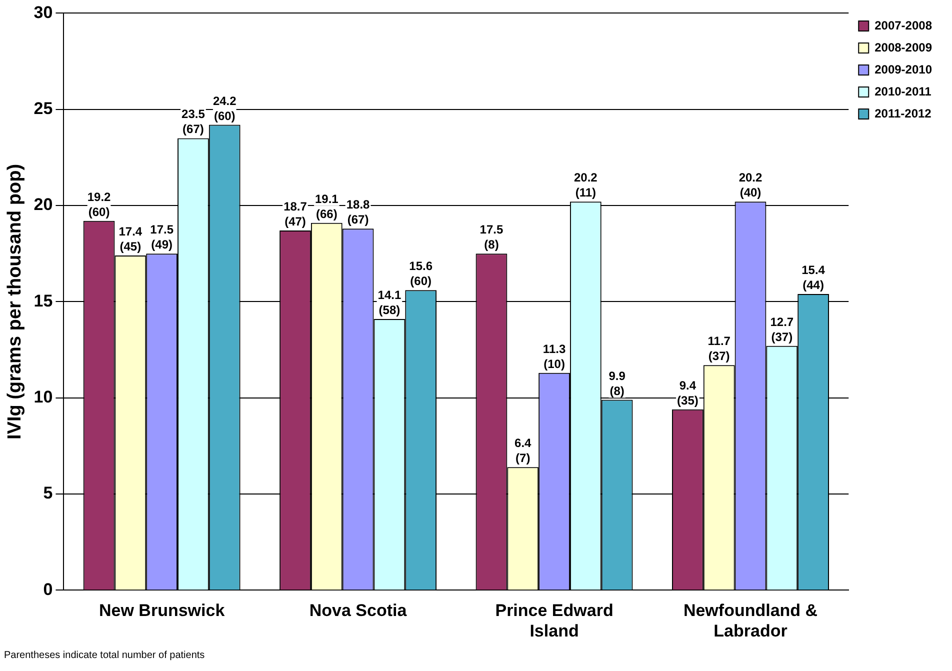  What do you see at coordinates (554, 356) in the screenshot?
I see `data-label: 11.3 (10)` at bounding box center [554, 356].